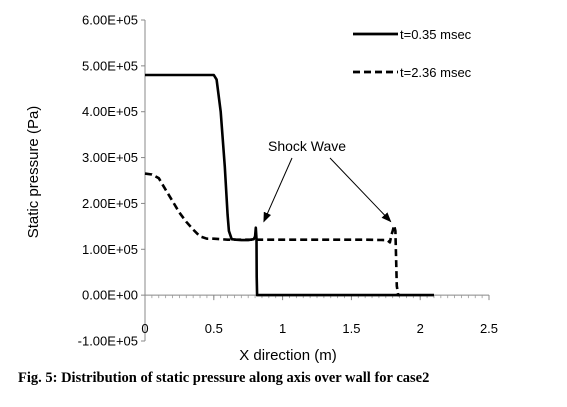 This screenshot has height=407, width=567. Describe the element at coordinates (436, 72) in the screenshot. I see `legend-label: t=2.36 msec` at that location.